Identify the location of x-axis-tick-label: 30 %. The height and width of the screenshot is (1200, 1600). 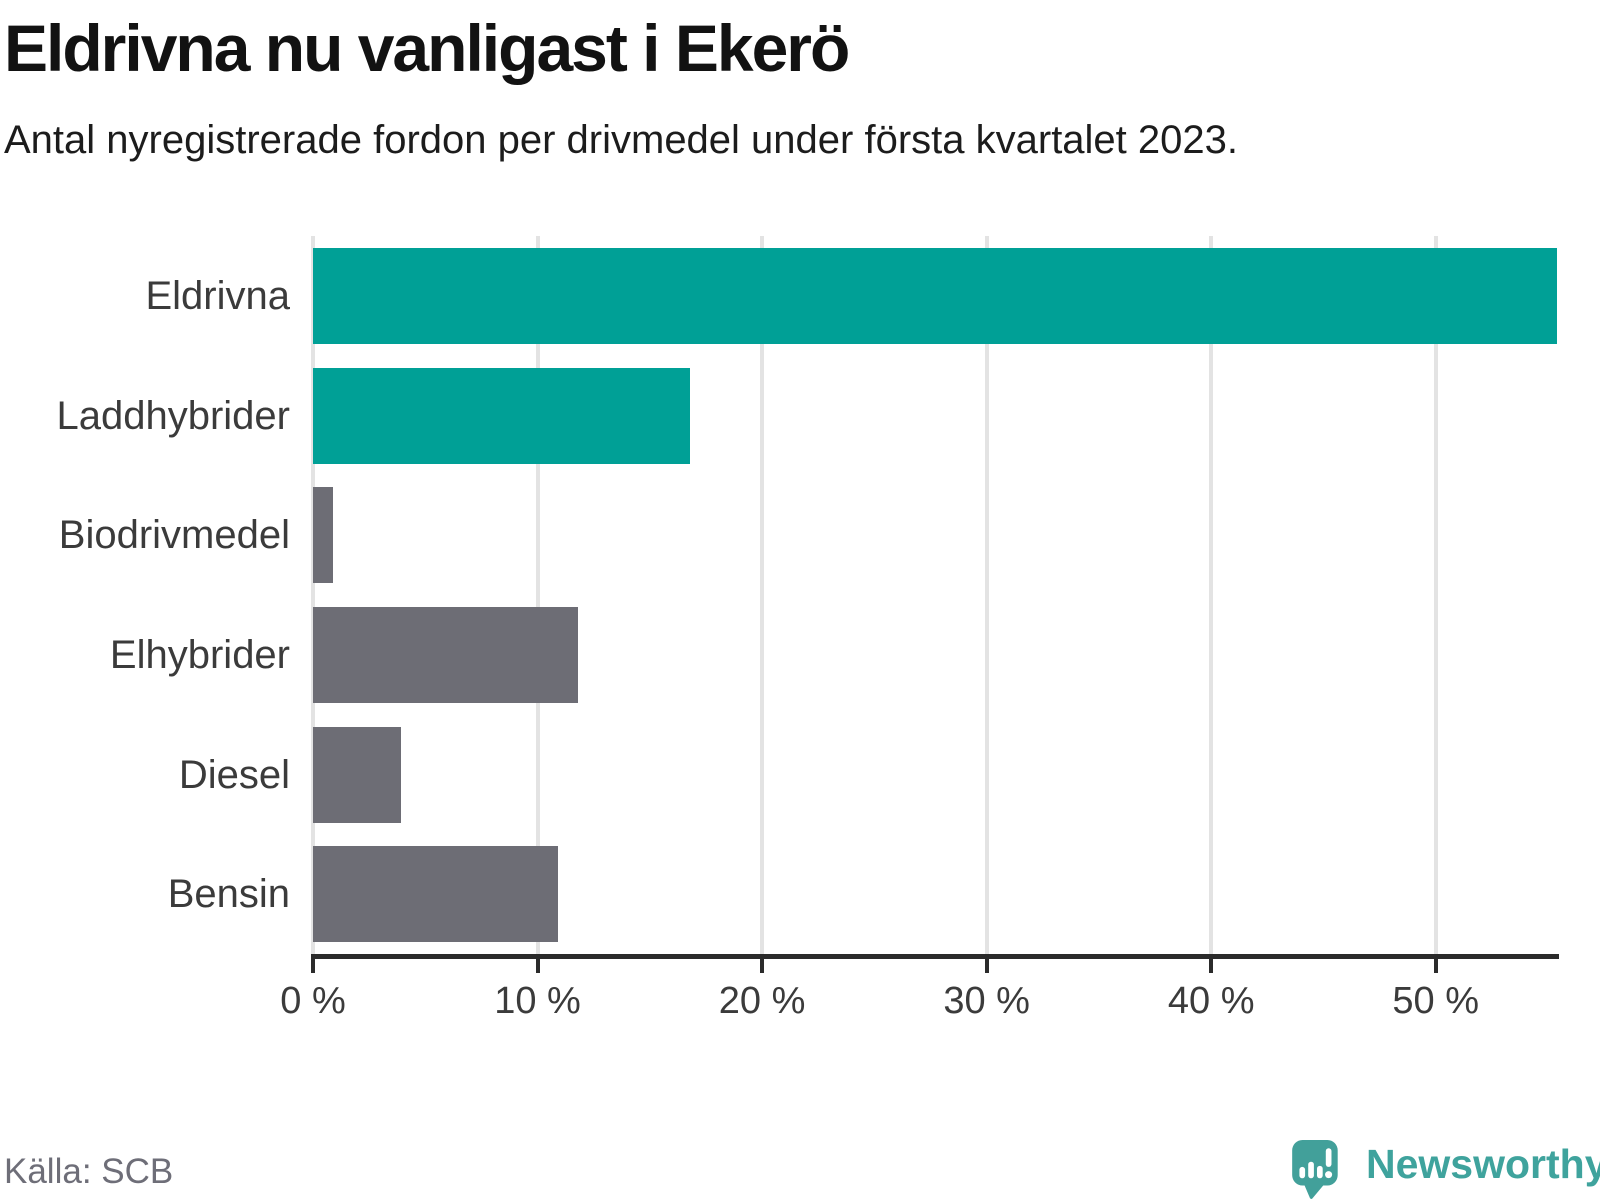
(986, 1001).